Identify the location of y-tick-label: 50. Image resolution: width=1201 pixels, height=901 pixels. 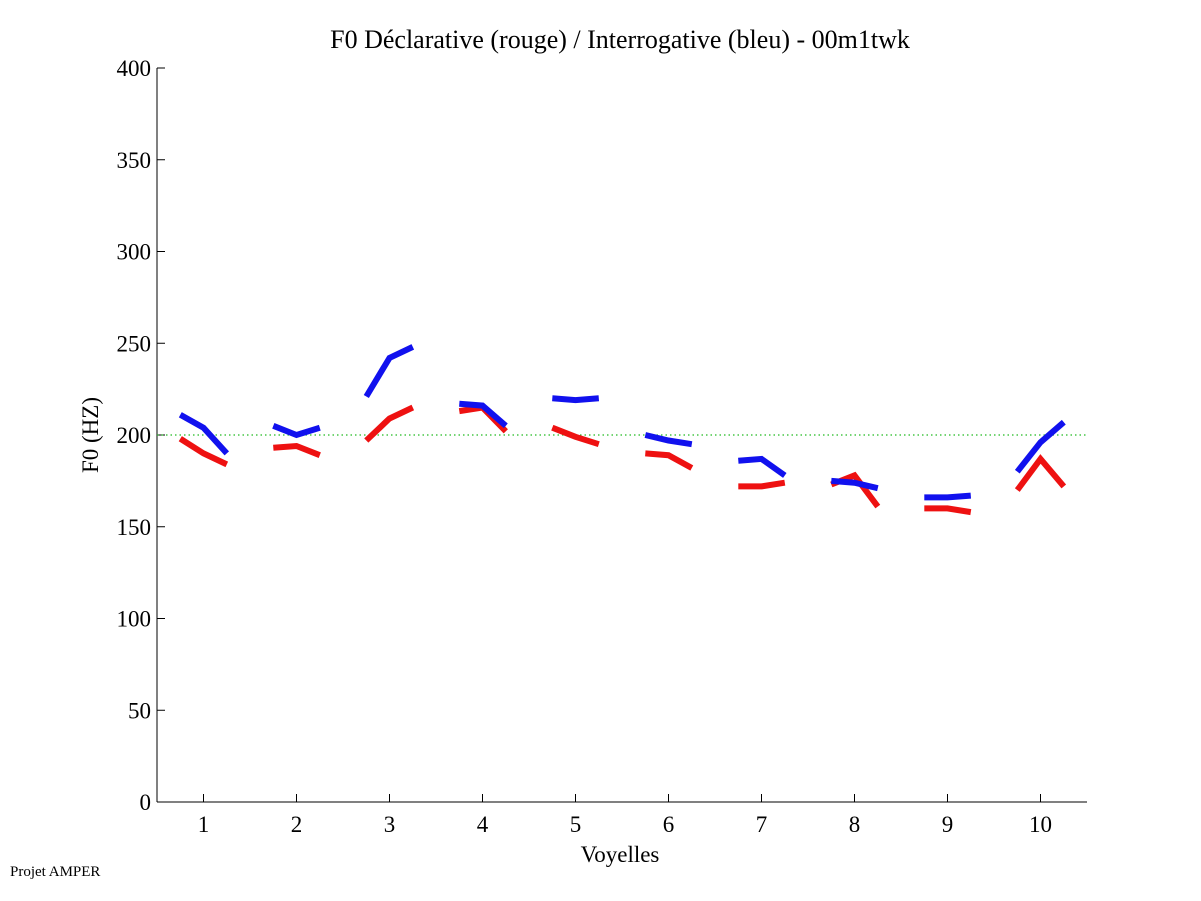
(139, 710).